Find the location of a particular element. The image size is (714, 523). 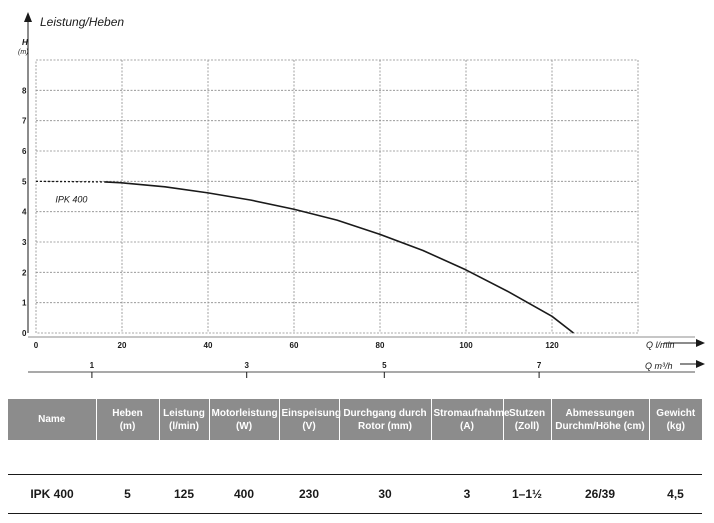

x-tick-label: 120 is located at coordinates (552, 345).